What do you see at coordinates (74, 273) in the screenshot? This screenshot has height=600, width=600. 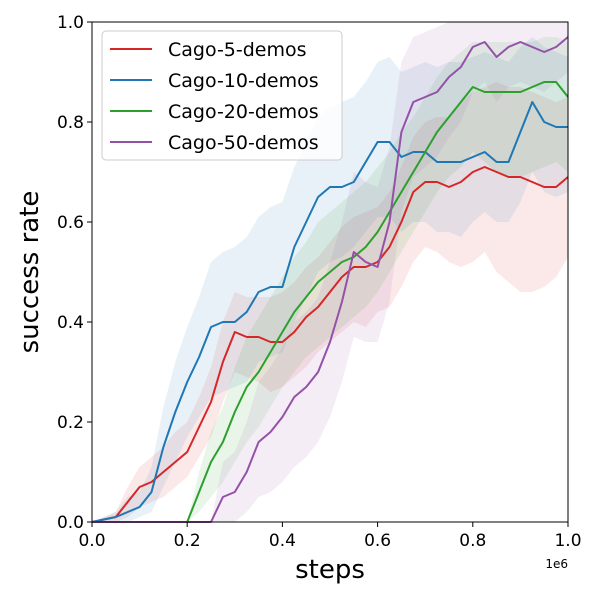 I see `y-axis-ticks: 0.0 0.2 0.4 0.6 0.8 1.0` at bounding box center [74, 273].